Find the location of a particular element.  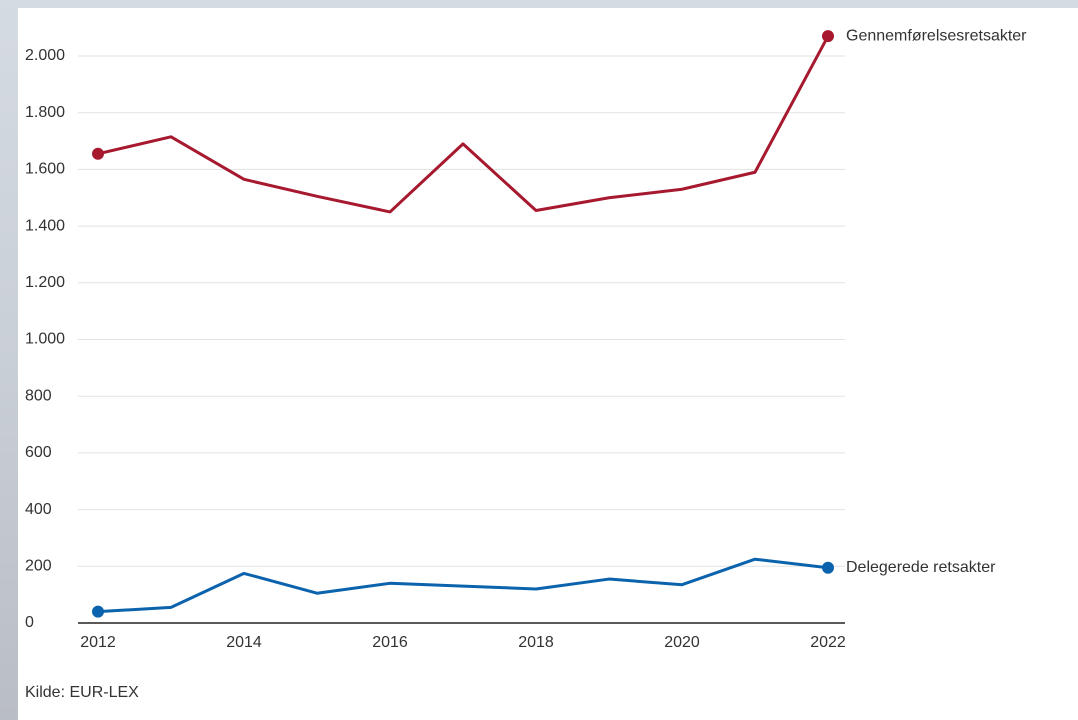

series-line is located at coordinates (463, 585).